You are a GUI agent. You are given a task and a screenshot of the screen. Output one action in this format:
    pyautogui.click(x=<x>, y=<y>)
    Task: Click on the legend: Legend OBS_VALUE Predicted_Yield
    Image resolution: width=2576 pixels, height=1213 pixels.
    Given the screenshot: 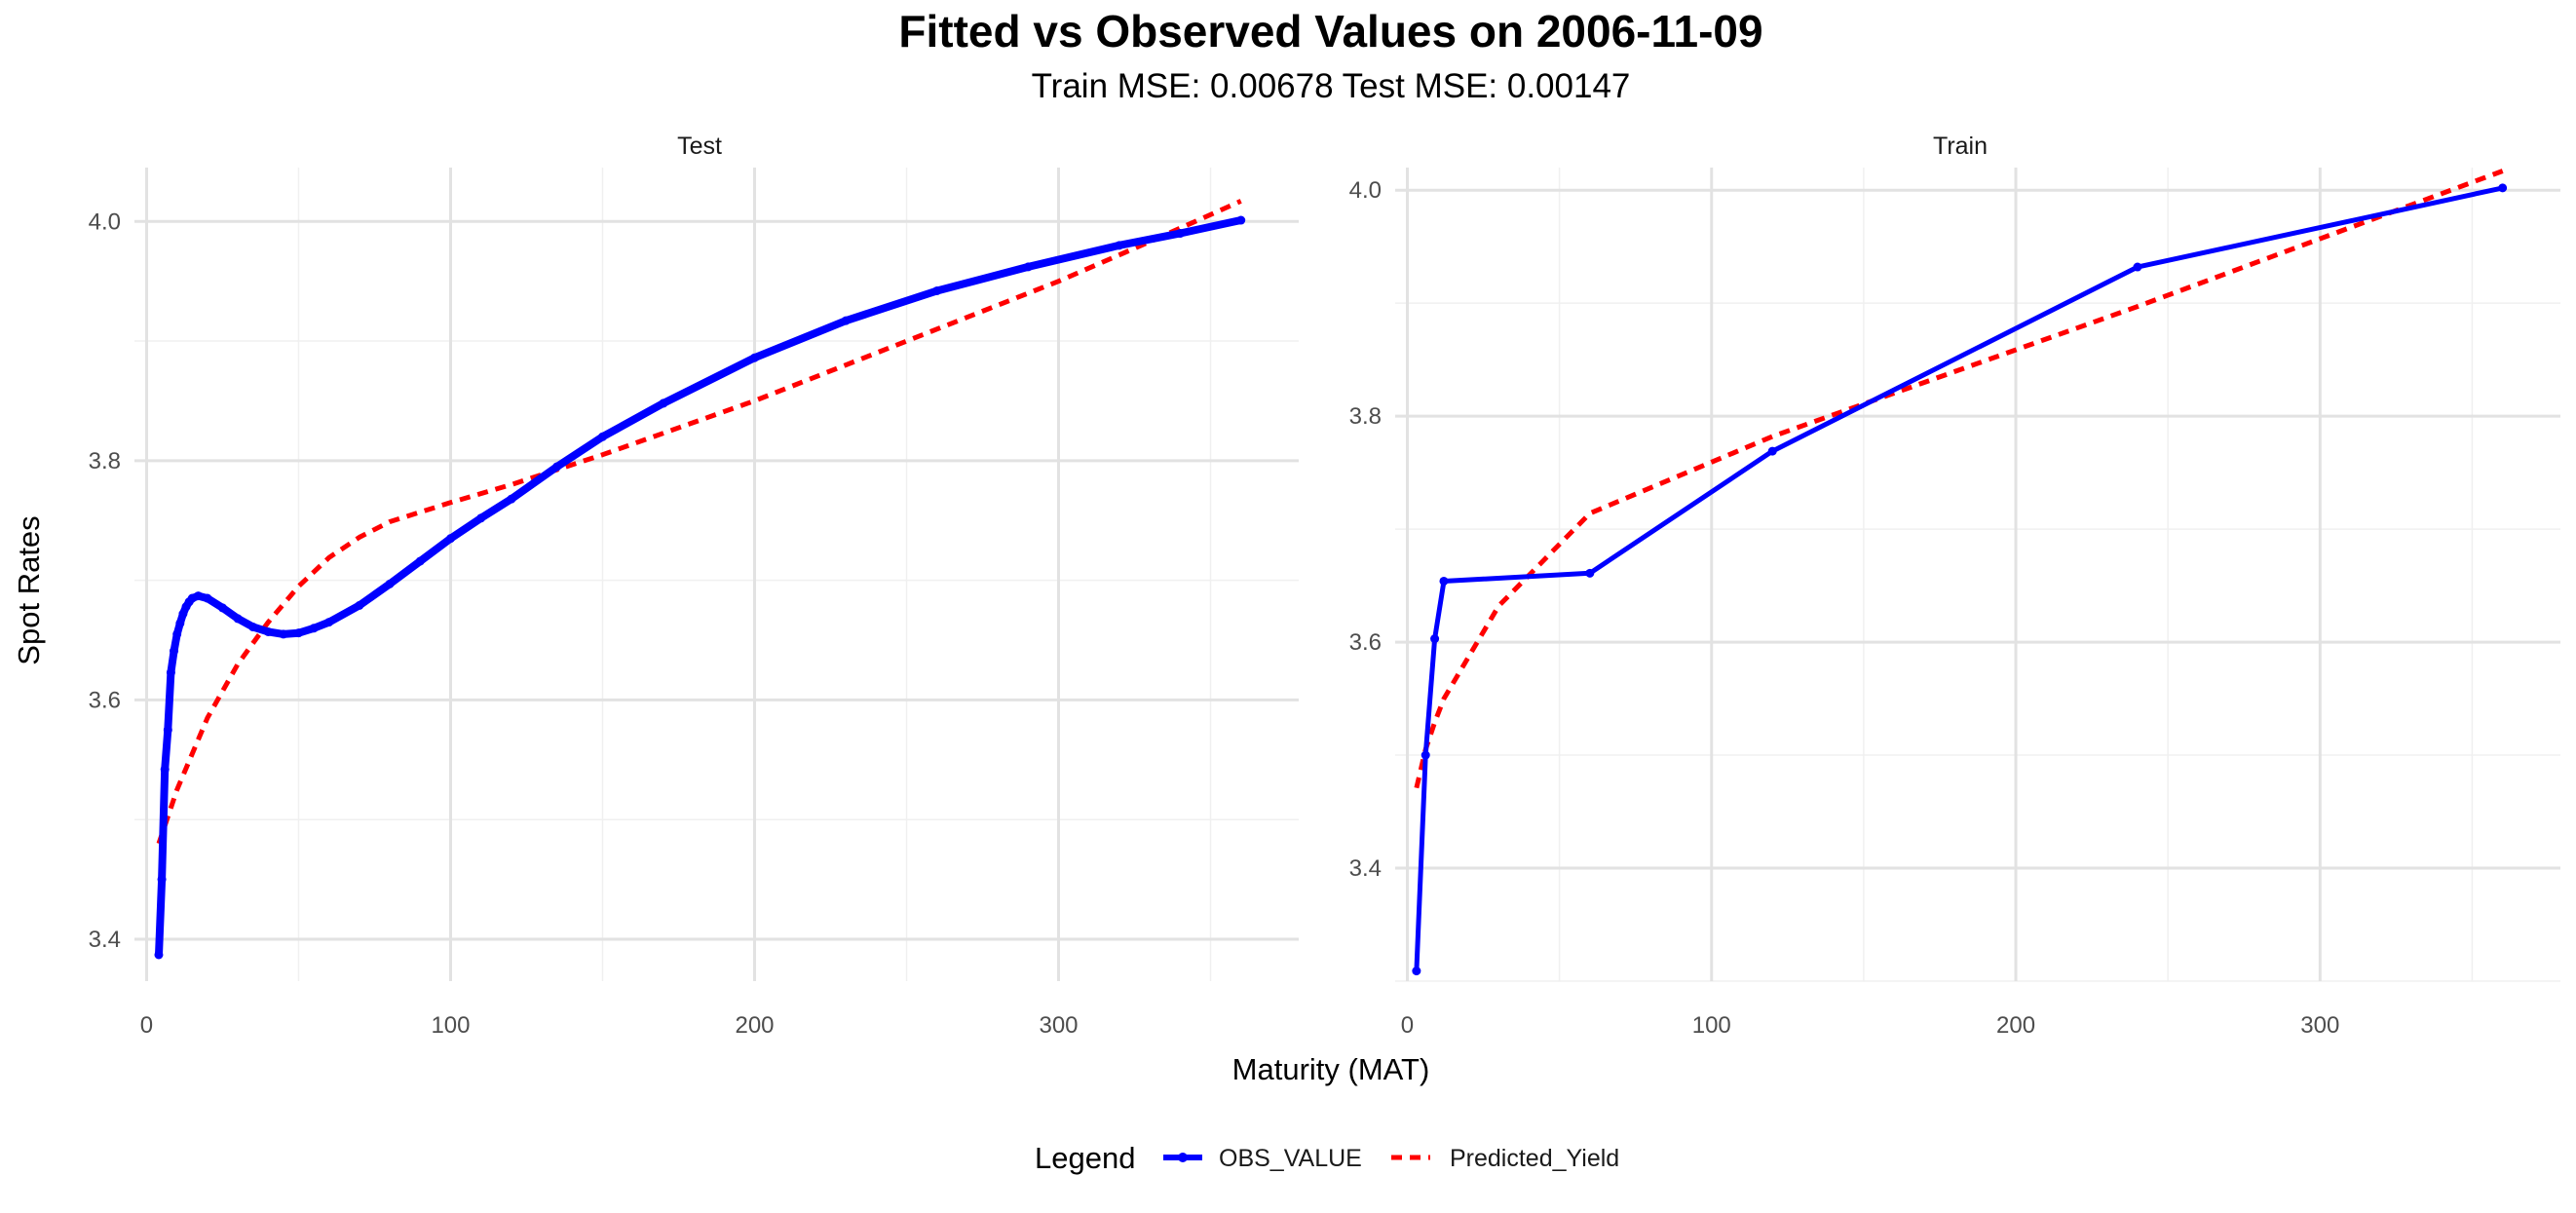 What is the action you would take?
    pyautogui.click(x=1327, y=1158)
    